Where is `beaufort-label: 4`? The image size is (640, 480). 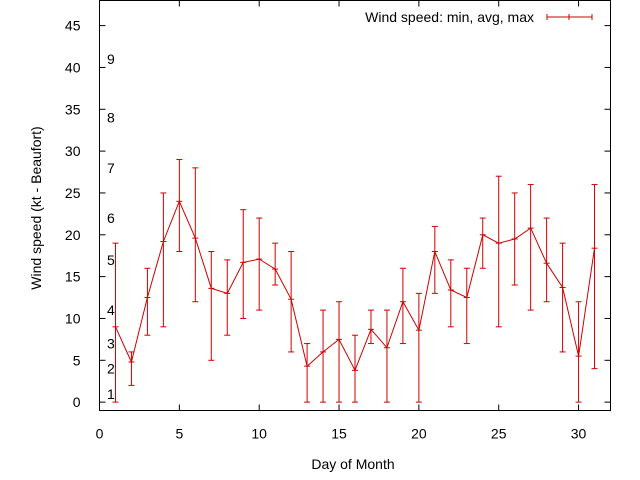
beaufort-label: 4 is located at coordinates (111, 310).